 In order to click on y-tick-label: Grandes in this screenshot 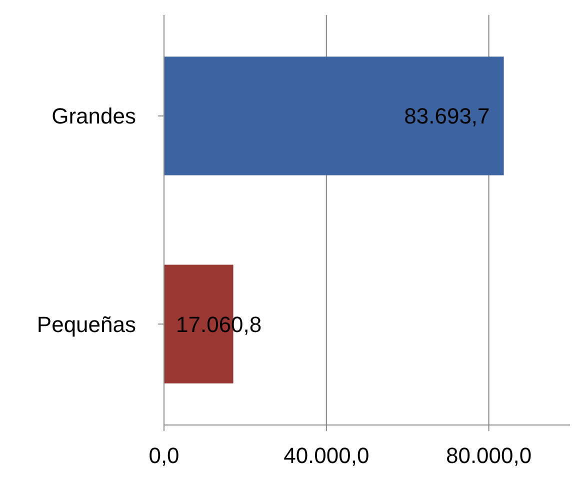, I will do `click(94, 116)`.